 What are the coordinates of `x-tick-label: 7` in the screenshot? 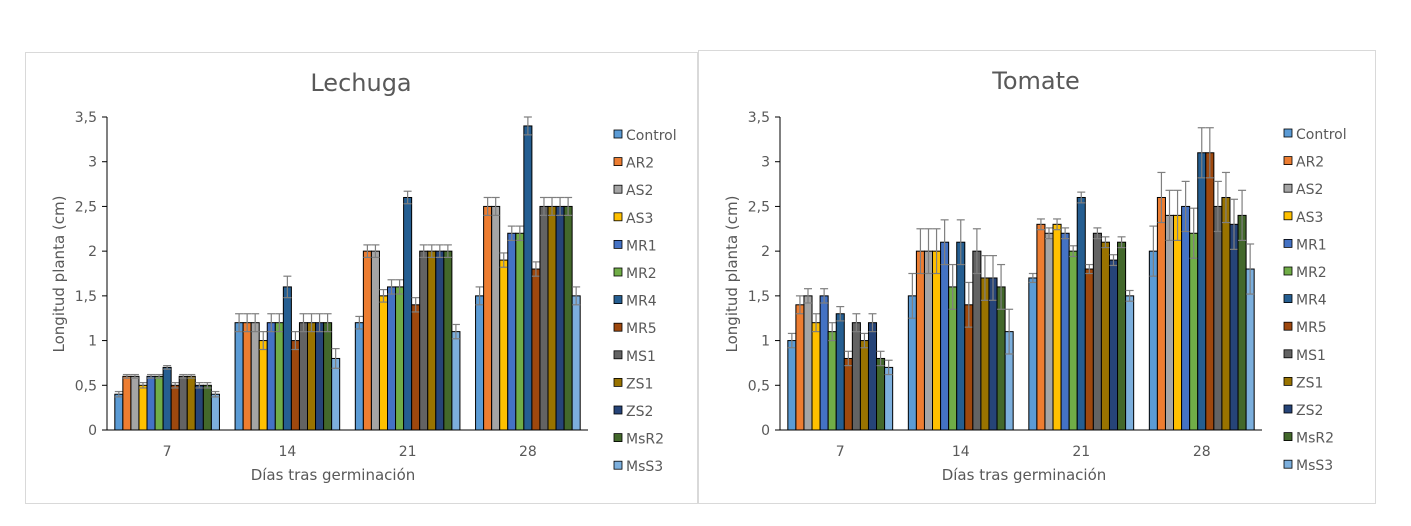 It's located at (840, 452).